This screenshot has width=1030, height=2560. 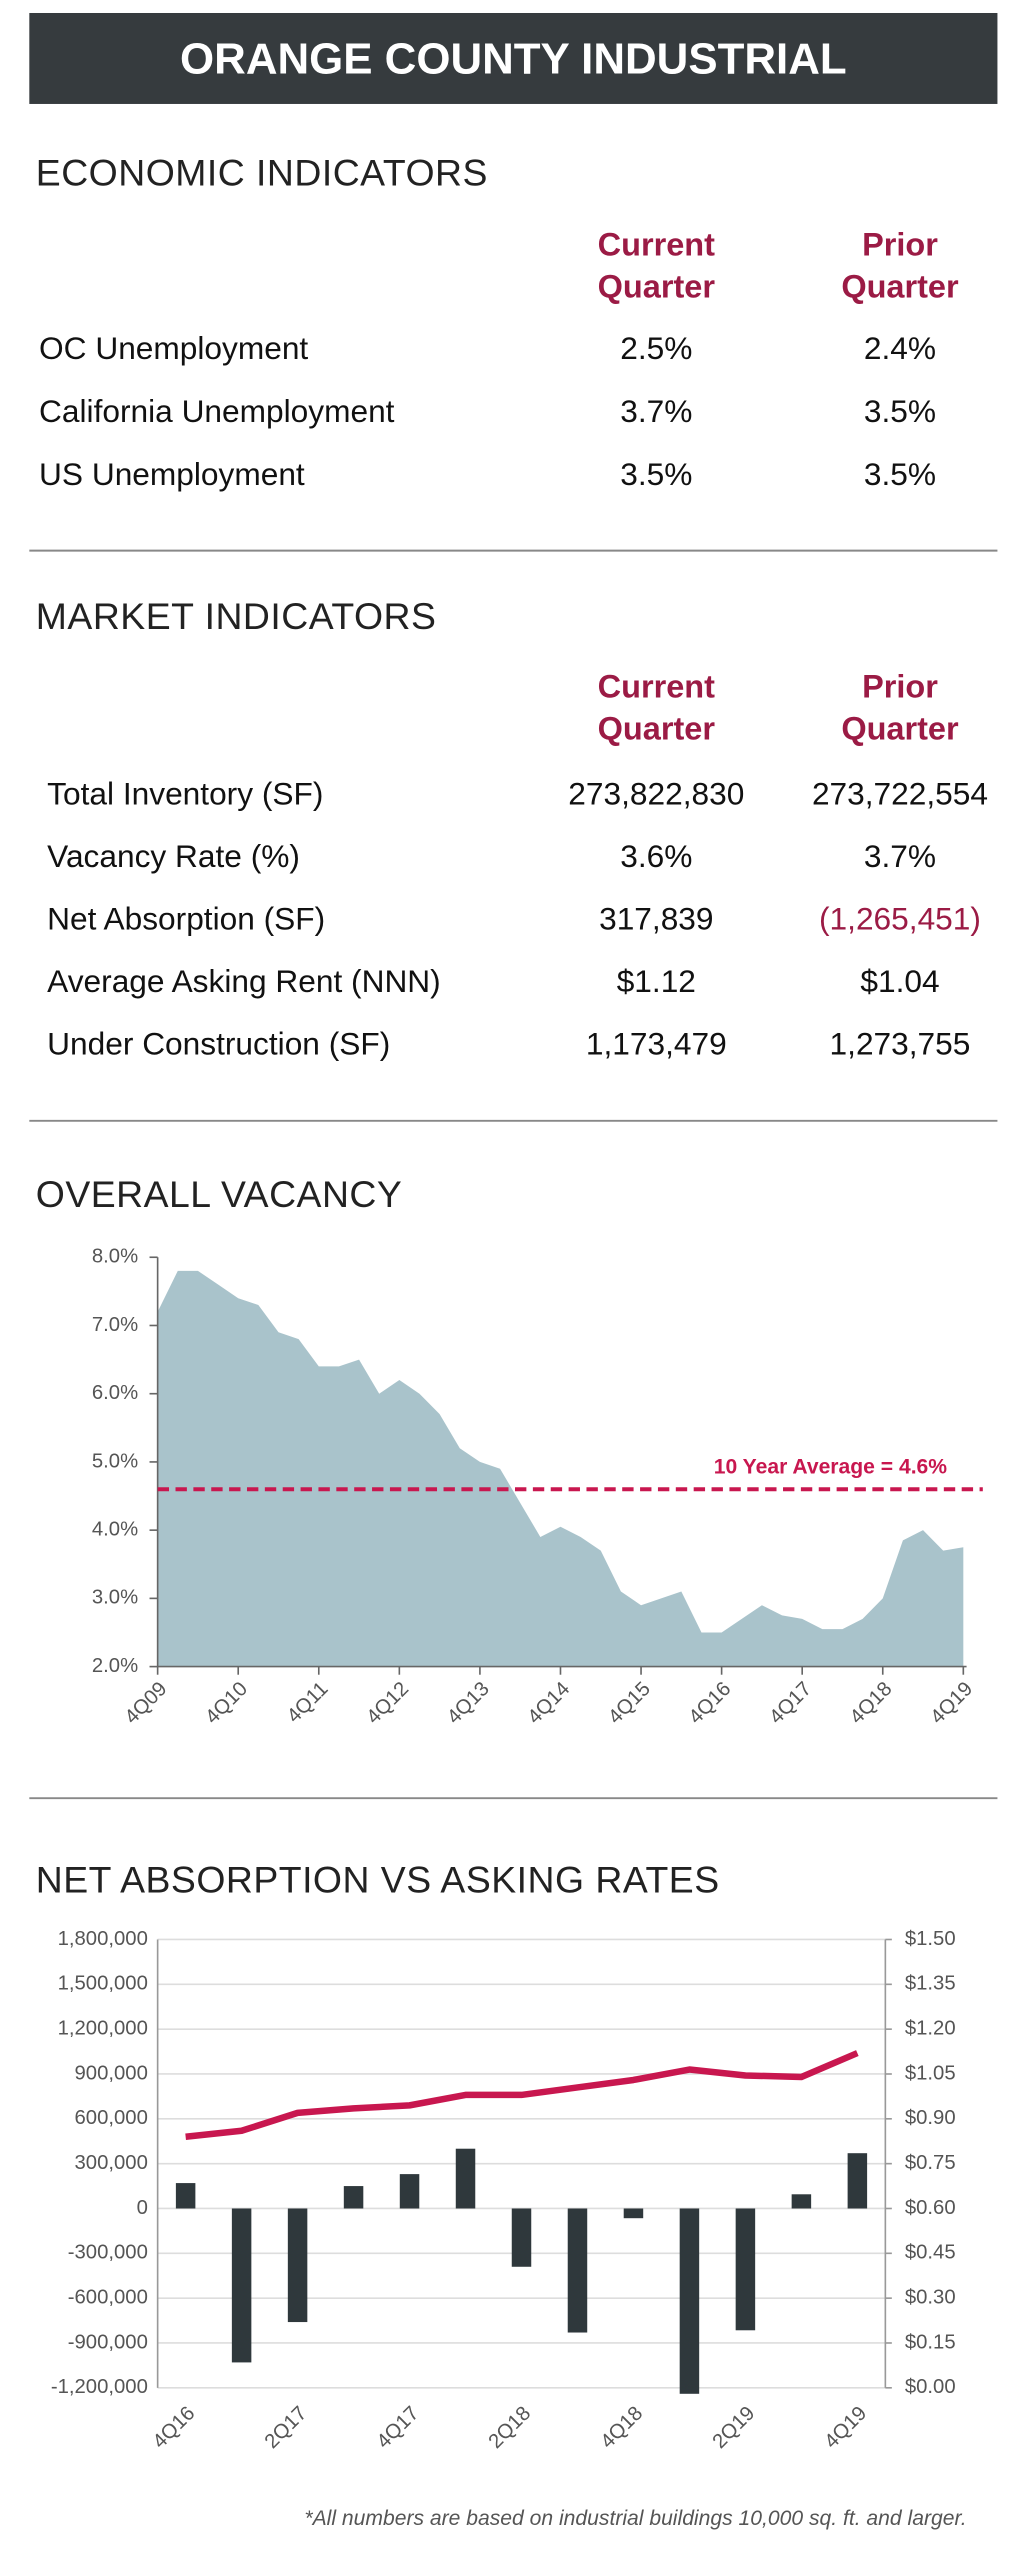 I want to click on x-tick-label: 4Q14, so click(x=549, y=1703).